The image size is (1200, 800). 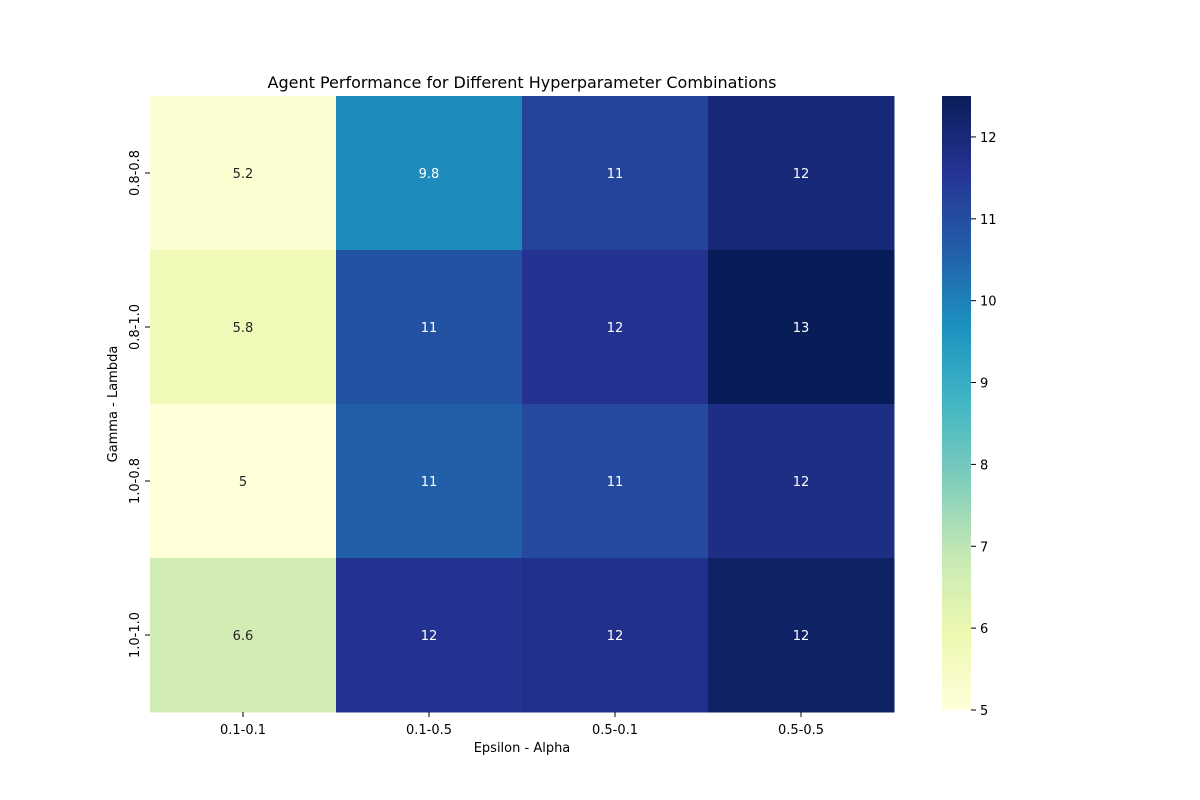 What do you see at coordinates (988, 220) in the screenshot?
I see `colorbar-tick-label: 11` at bounding box center [988, 220].